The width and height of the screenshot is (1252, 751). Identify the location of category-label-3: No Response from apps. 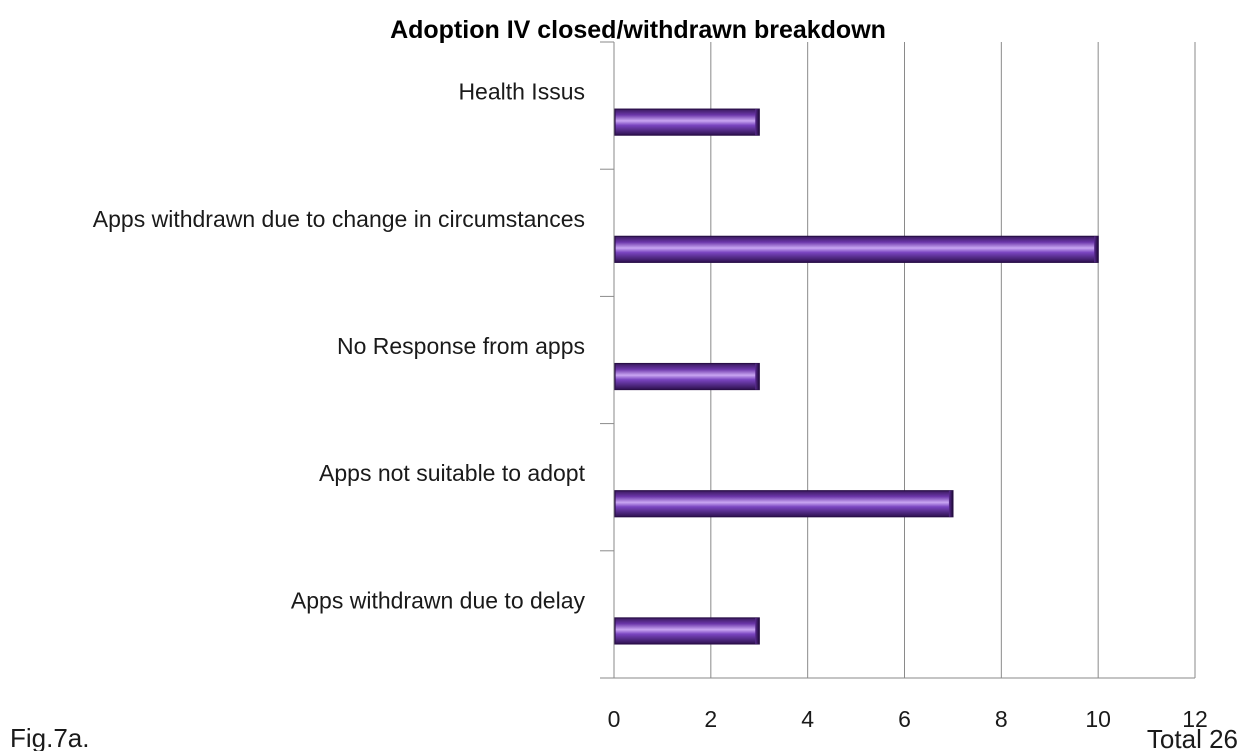
(461, 346).